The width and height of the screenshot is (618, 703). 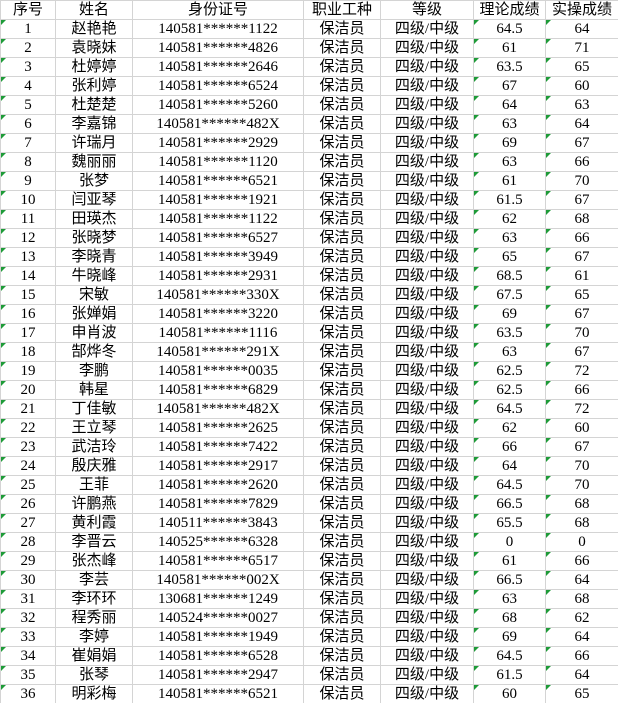 What do you see at coordinates (94, 314) in the screenshot?
I see `cell-name: 张婵娟` at bounding box center [94, 314].